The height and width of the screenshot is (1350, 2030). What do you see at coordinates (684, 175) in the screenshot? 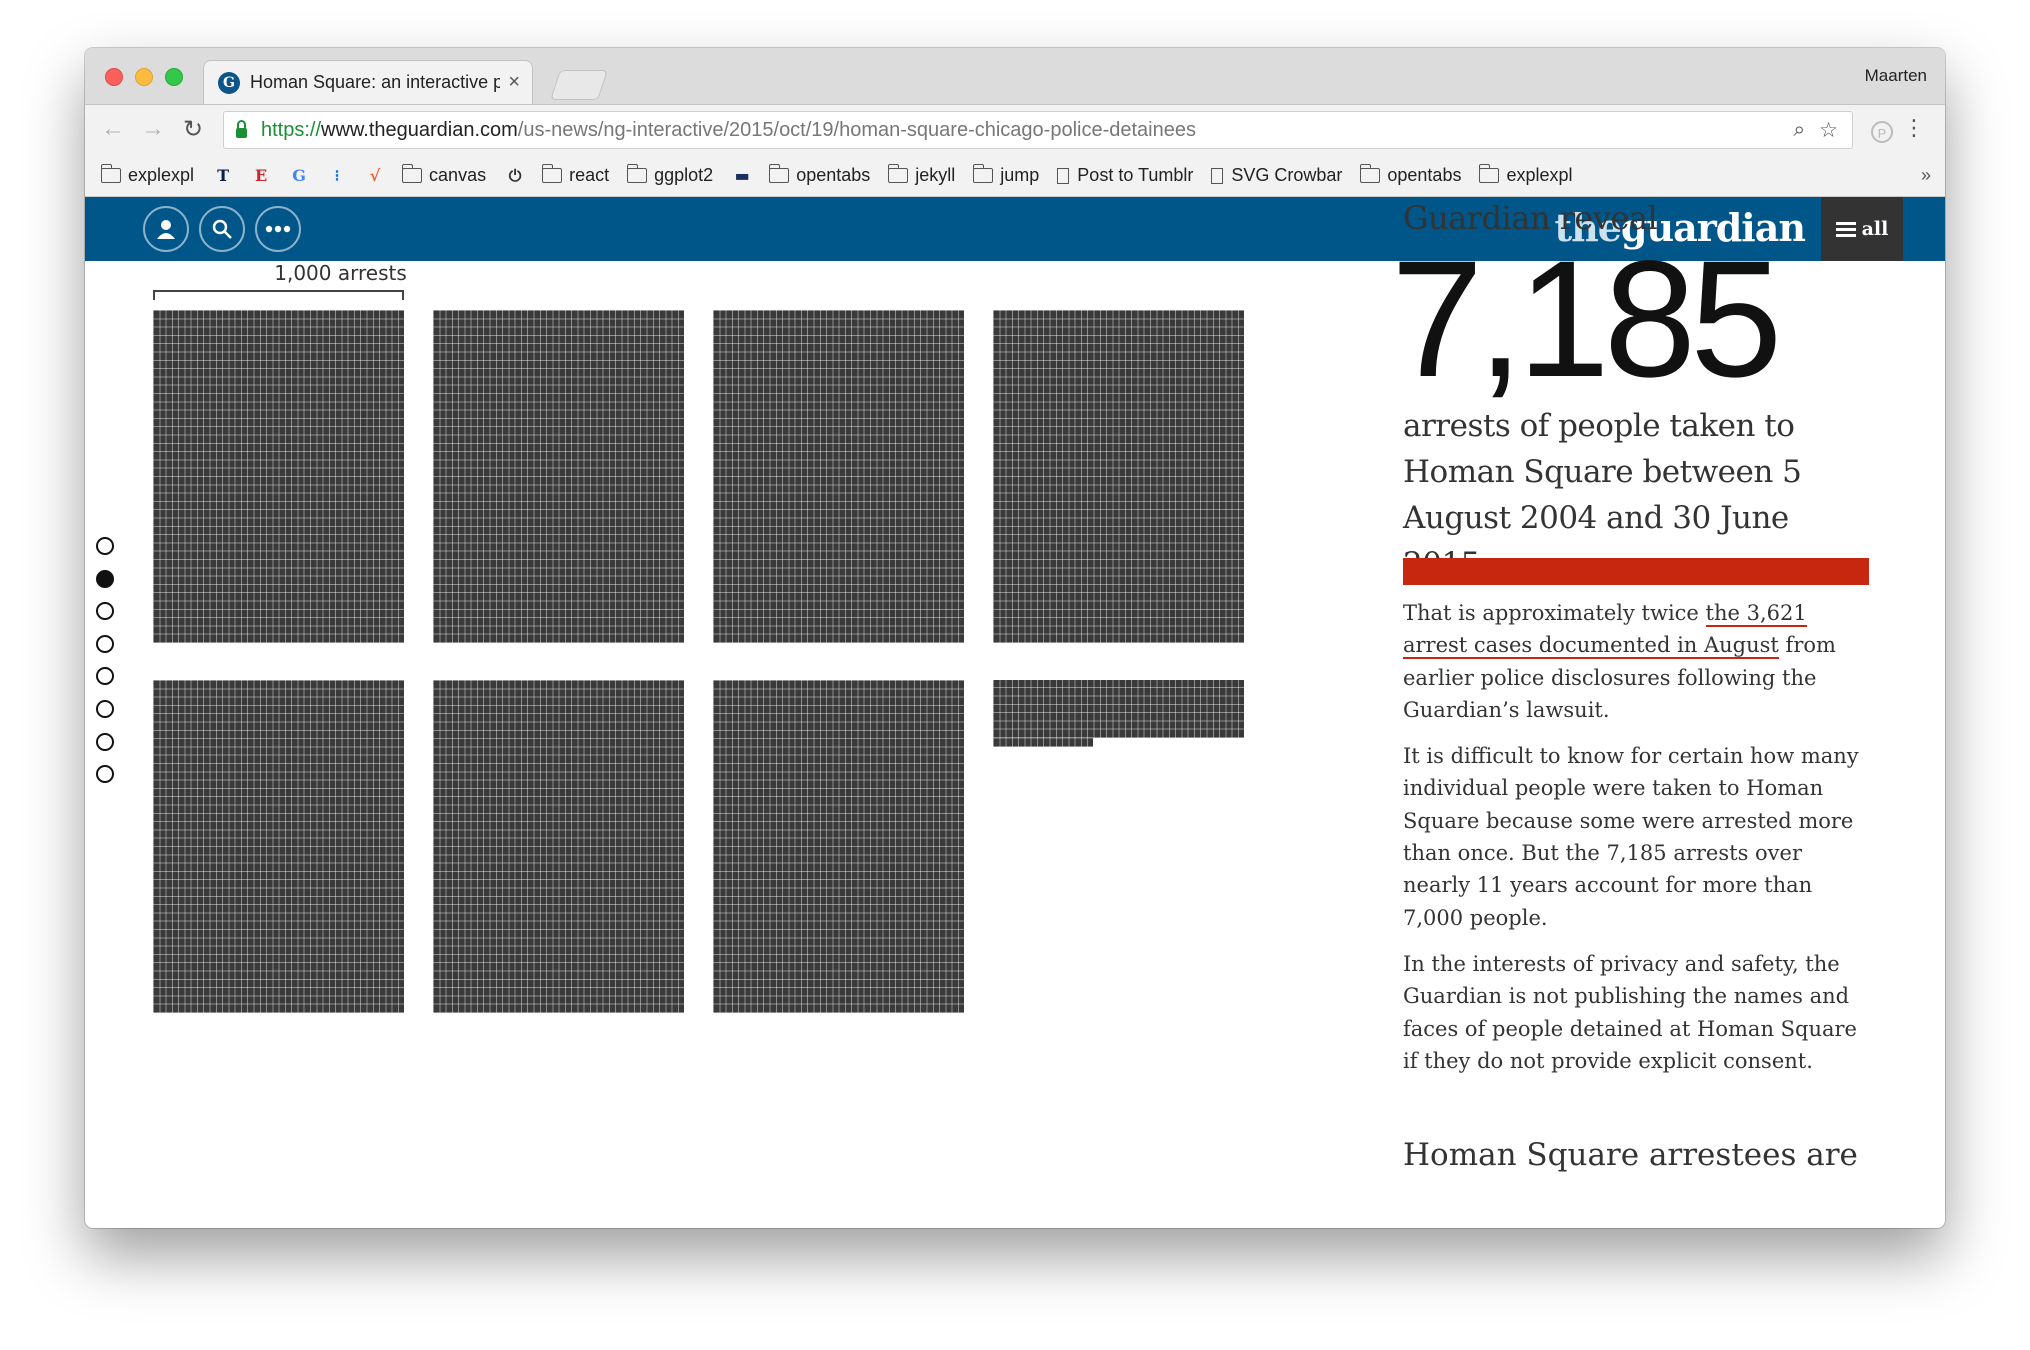
I see `bookmark-label: ggplot2` at bounding box center [684, 175].